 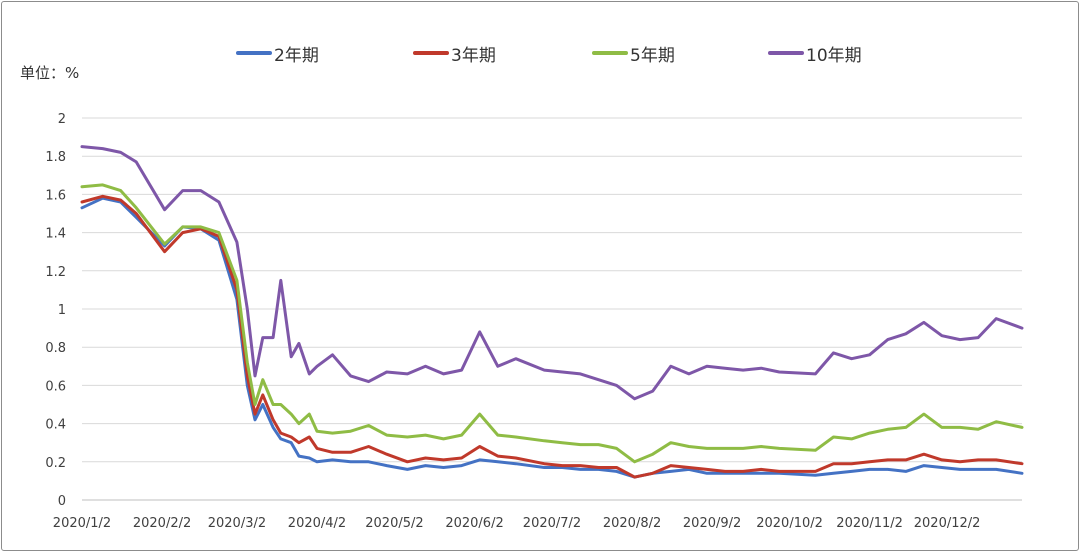 I want to click on y-tick-label: 1.2, so click(x=55, y=272).